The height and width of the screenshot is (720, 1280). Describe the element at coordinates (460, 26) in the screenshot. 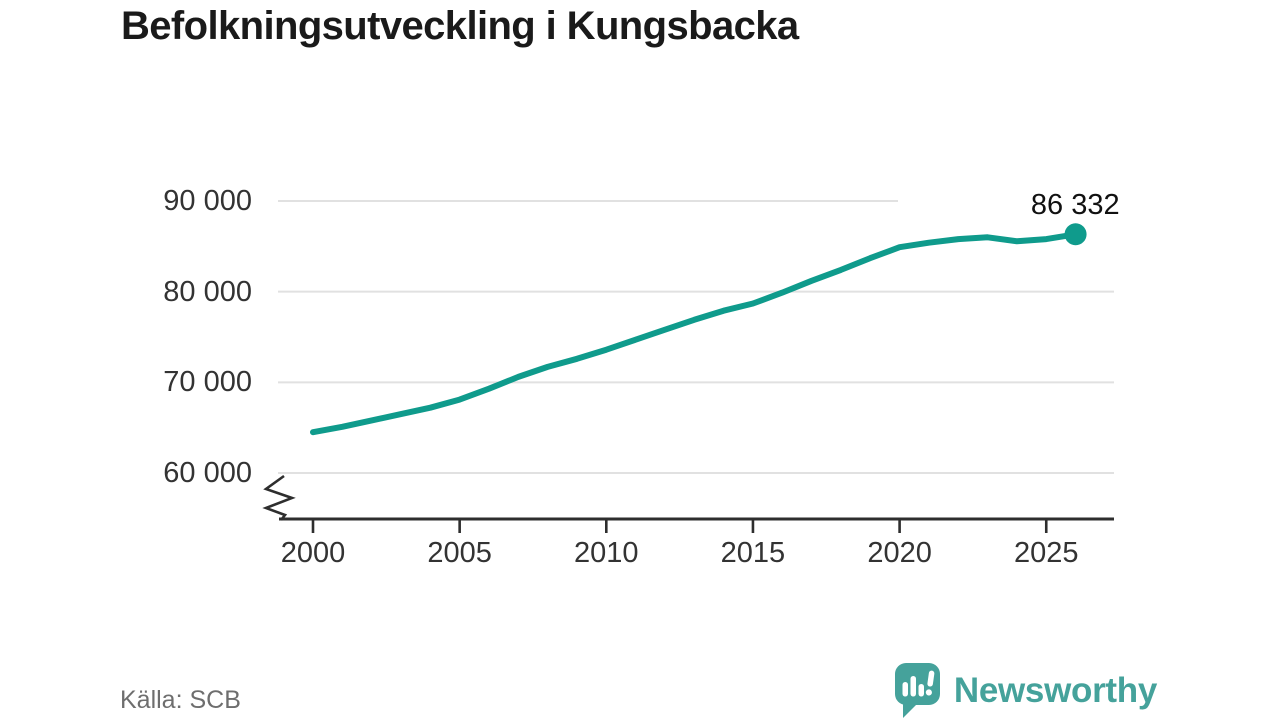

I see `chart-title: Befolkningsutveckling i Kungsbacka` at that location.